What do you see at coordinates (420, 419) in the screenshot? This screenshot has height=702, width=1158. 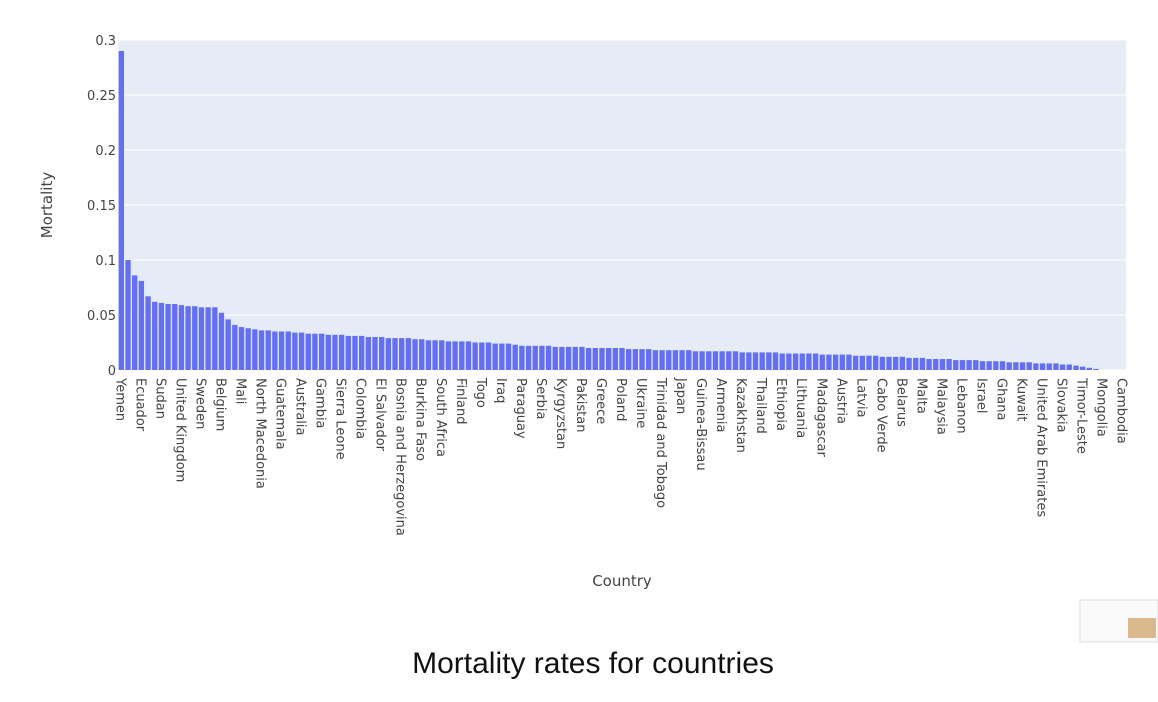 I see `x-tick-label: Burkina Faso` at bounding box center [420, 419].